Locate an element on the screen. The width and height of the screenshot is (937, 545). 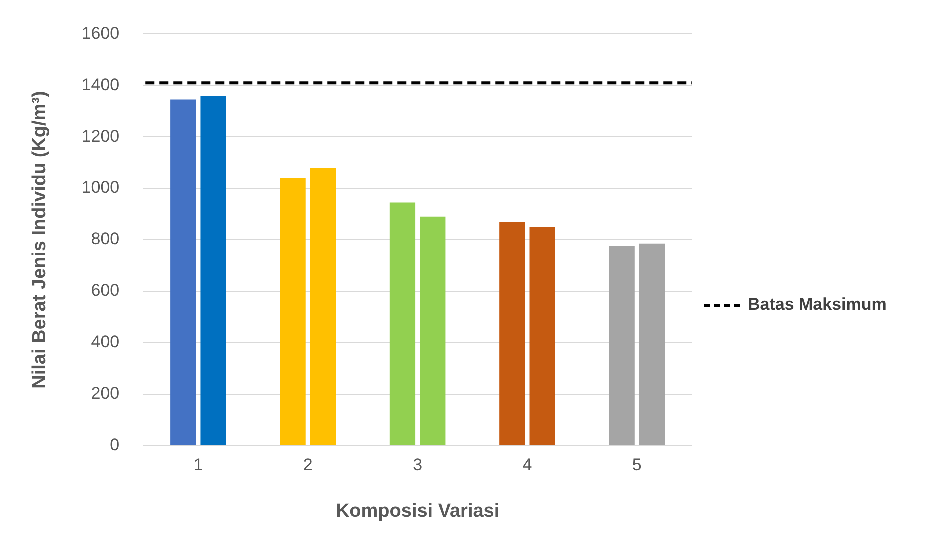
y-tick-label: 400 is located at coordinates (105, 342).